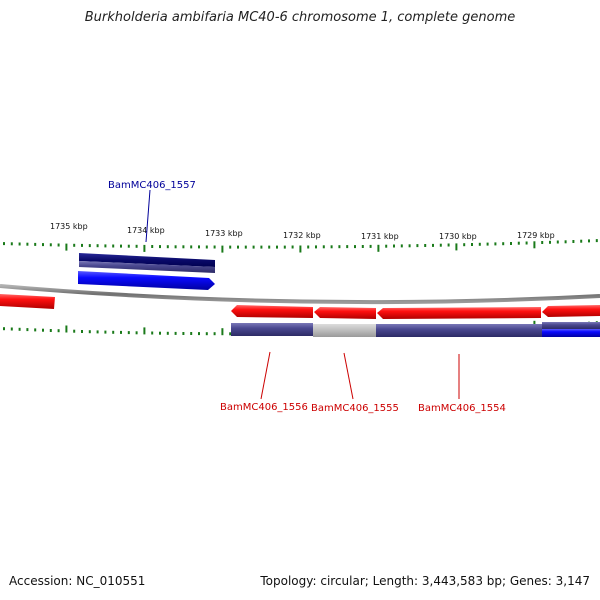 This screenshot has height=600, width=600. Describe the element at coordinates (147, 267) in the screenshot. I see `cds-bar-1557-slate` at that location.